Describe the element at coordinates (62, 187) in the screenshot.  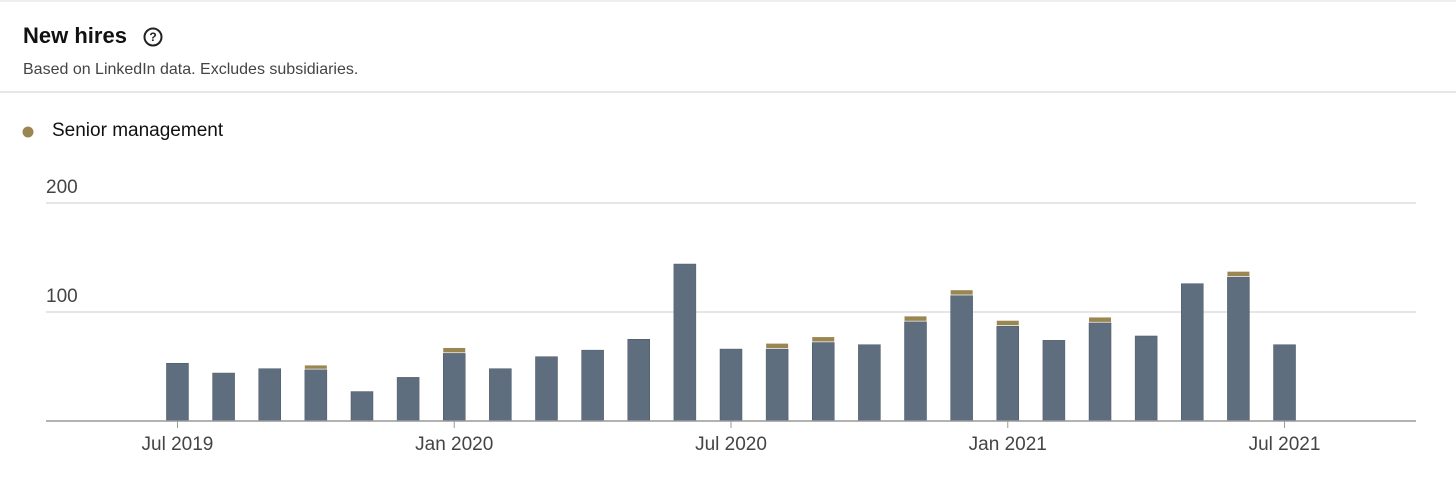
I see `y-tick-label: 200` at that location.